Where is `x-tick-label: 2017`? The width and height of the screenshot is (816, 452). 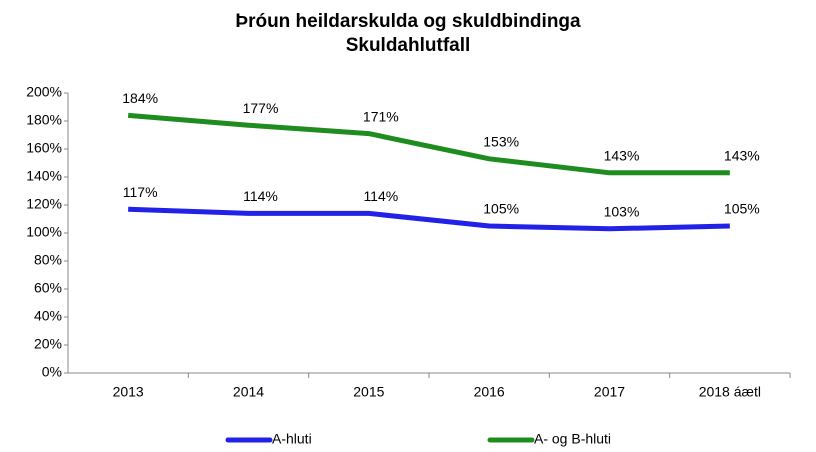
x-tick-label: 2017 is located at coordinates (609, 392).